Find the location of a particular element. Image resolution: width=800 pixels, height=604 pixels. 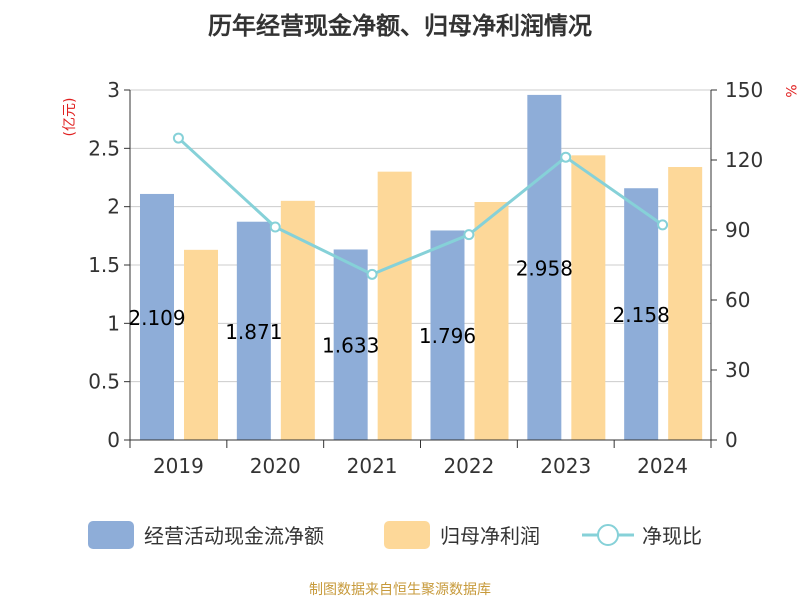

x-tick-label: 2024 is located at coordinates (662, 466).